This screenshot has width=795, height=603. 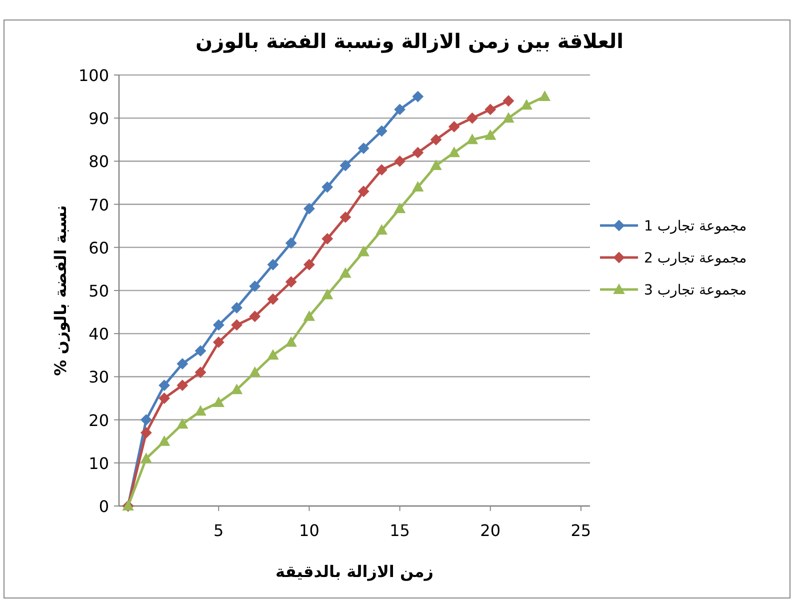 What do you see at coordinates (695, 258) in the screenshot?
I see `legend-label: مجموعة تجارب 2` at bounding box center [695, 258].